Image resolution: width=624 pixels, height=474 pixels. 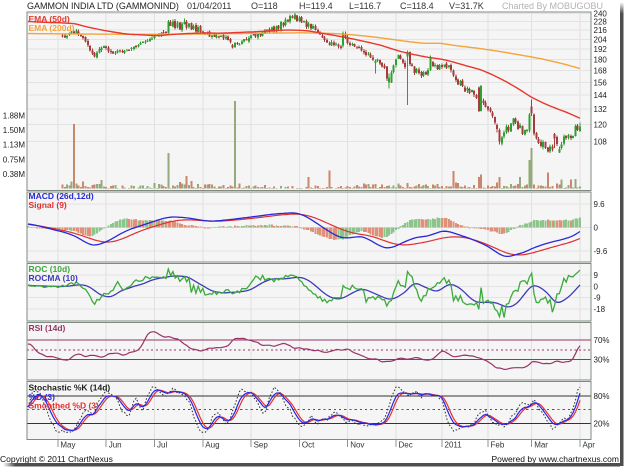 What do you see at coordinates (308, 445) in the screenshot?
I see `svg-text: Oct` at bounding box center [308, 445].